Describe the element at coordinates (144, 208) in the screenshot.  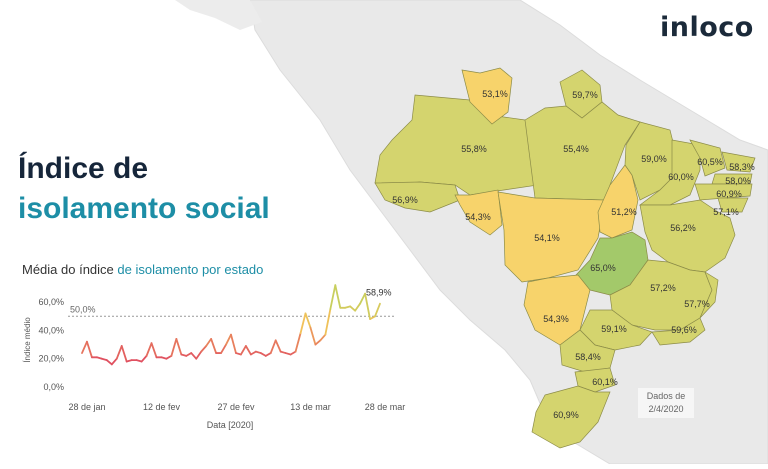
I see `page-title-line2: isolamento social` at that location.